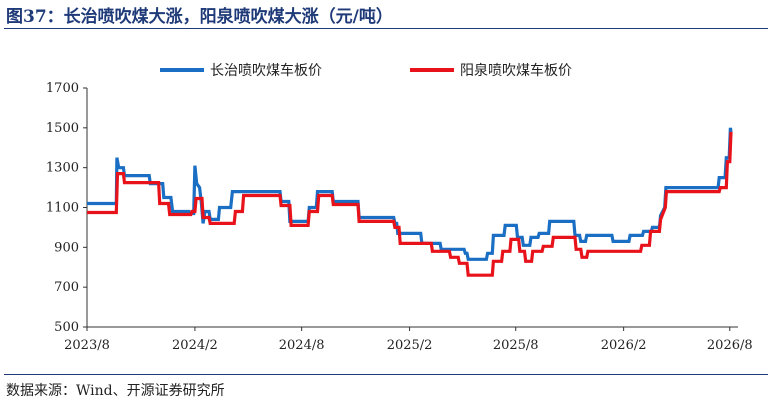 The height and width of the screenshot is (407, 773). What do you see at coordinates (62, 88) in the screenshot?
I see `y-tick-label: 1700` at bounding box center [62, 88].